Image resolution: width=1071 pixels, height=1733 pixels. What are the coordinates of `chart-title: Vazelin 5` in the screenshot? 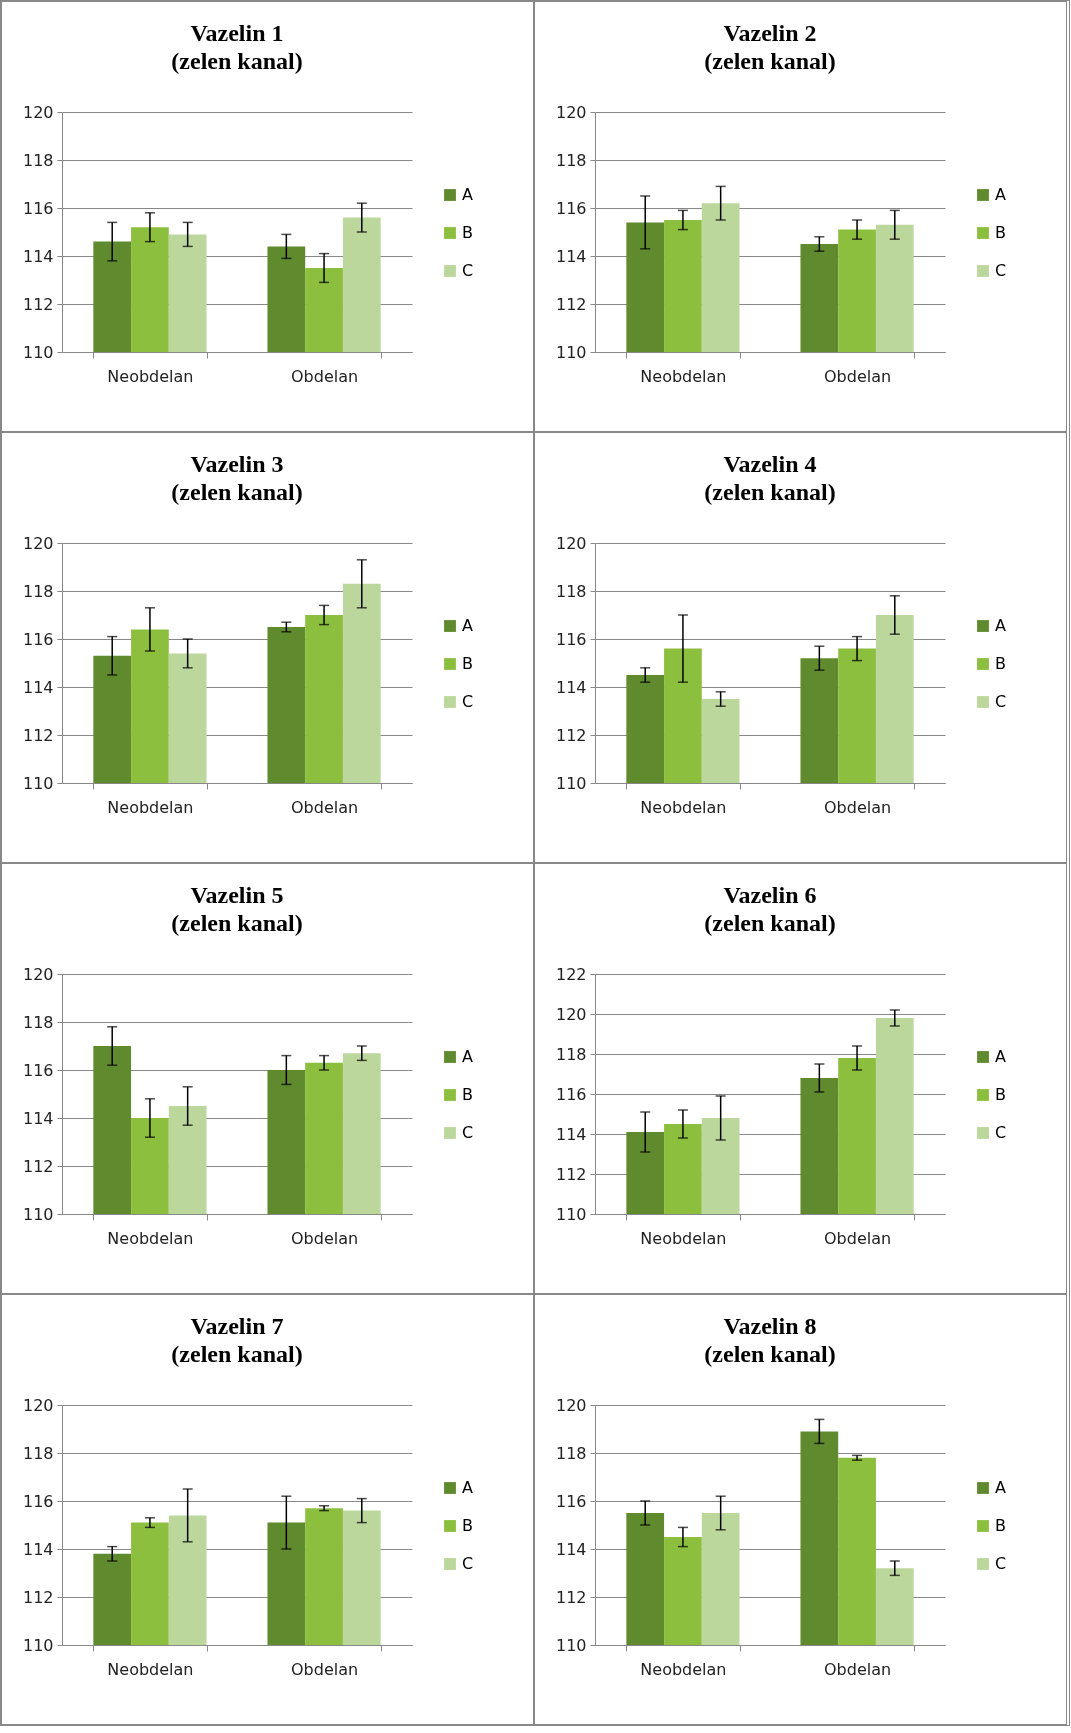 It's located at (237, 895).